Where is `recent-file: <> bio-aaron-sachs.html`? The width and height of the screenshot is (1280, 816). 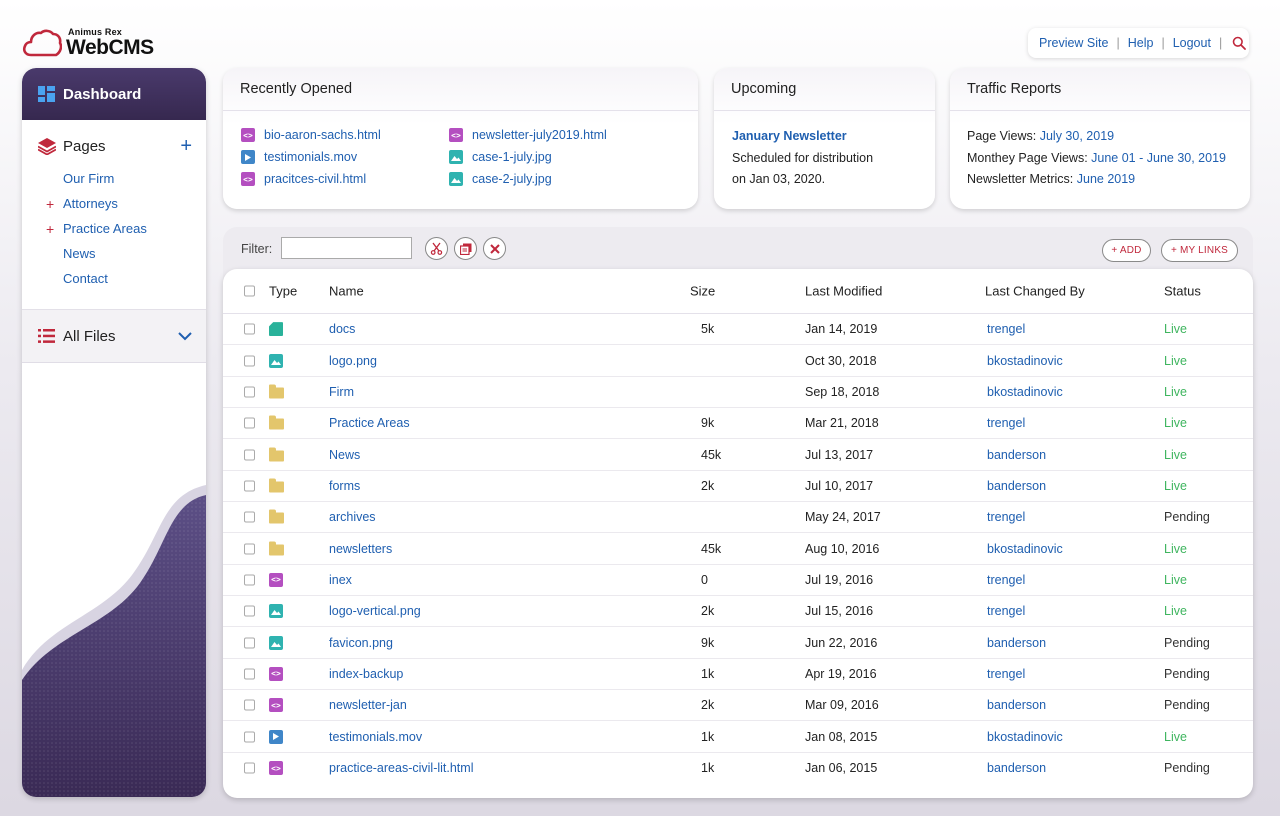
recent-file: <> bio-aaron-sachs.html is located at coordinates (345, 135).